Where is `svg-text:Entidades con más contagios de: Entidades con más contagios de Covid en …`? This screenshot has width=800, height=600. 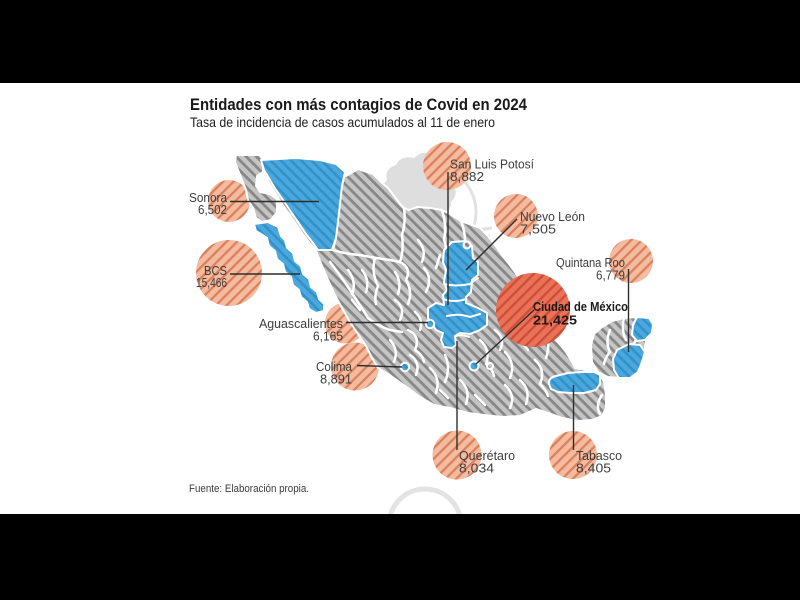
svg-text:Entidades con más contagios de: Entidades con más contagios de Covid en … is located at coordinates (358, 104).